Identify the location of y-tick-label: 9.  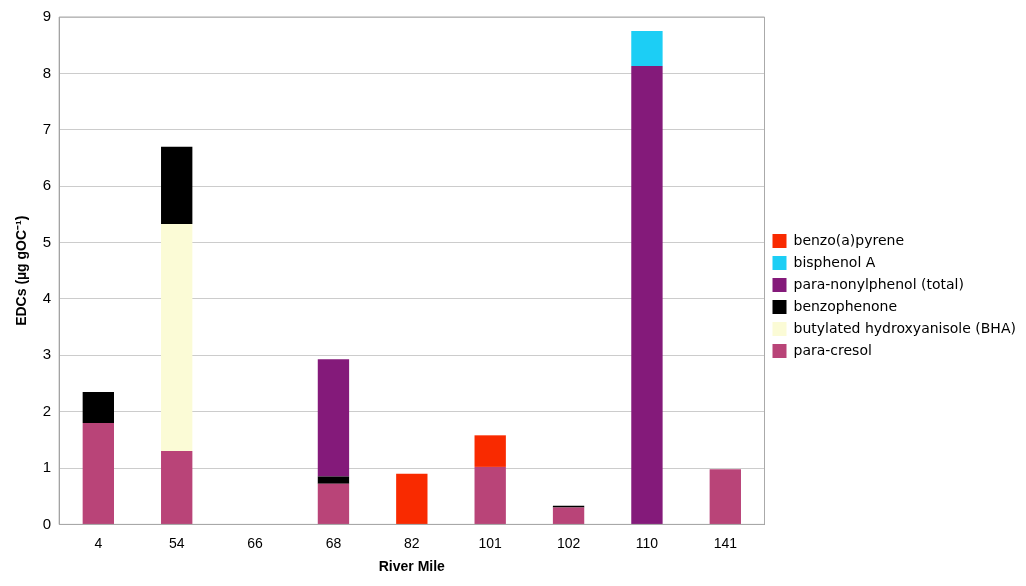
(47, 16).